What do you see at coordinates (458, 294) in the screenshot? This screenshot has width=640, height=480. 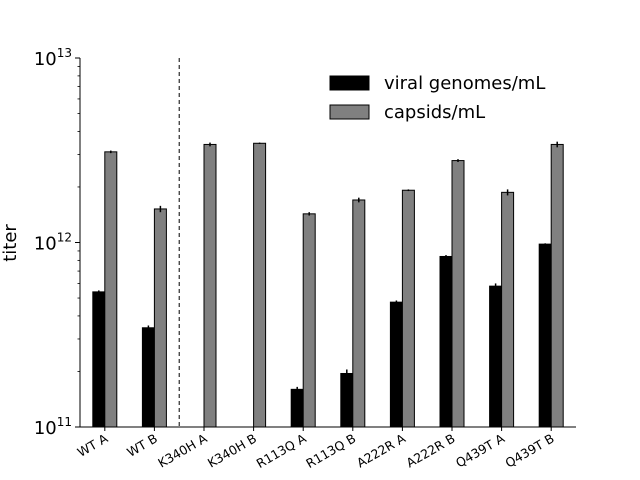 I see `bar-capsids-a222r-b` at bounding box center [458, 294].